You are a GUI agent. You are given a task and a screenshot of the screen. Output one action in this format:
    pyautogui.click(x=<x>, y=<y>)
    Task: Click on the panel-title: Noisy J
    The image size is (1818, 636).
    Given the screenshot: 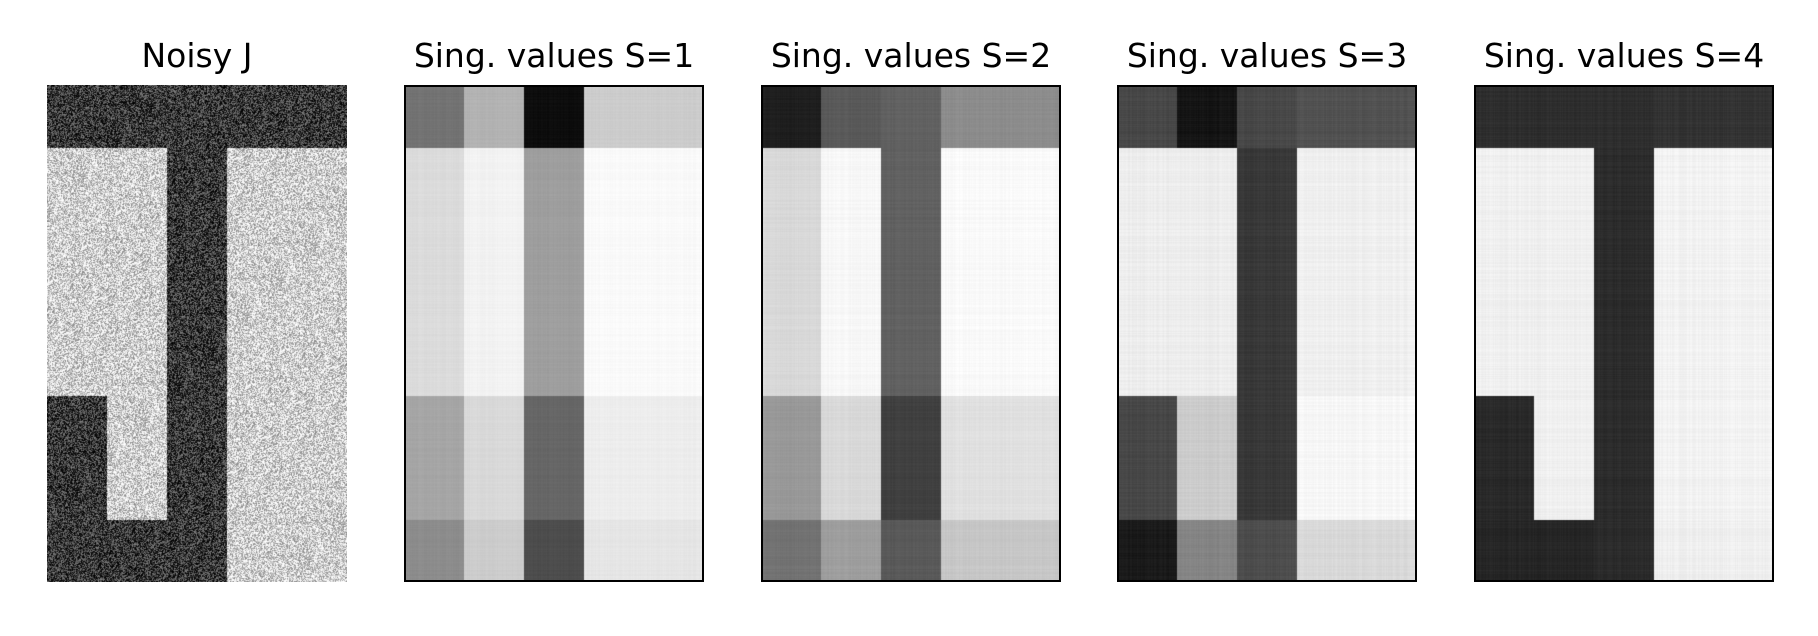 What is the action you would take?
    pyautogui.click(x=197, y=55)
    